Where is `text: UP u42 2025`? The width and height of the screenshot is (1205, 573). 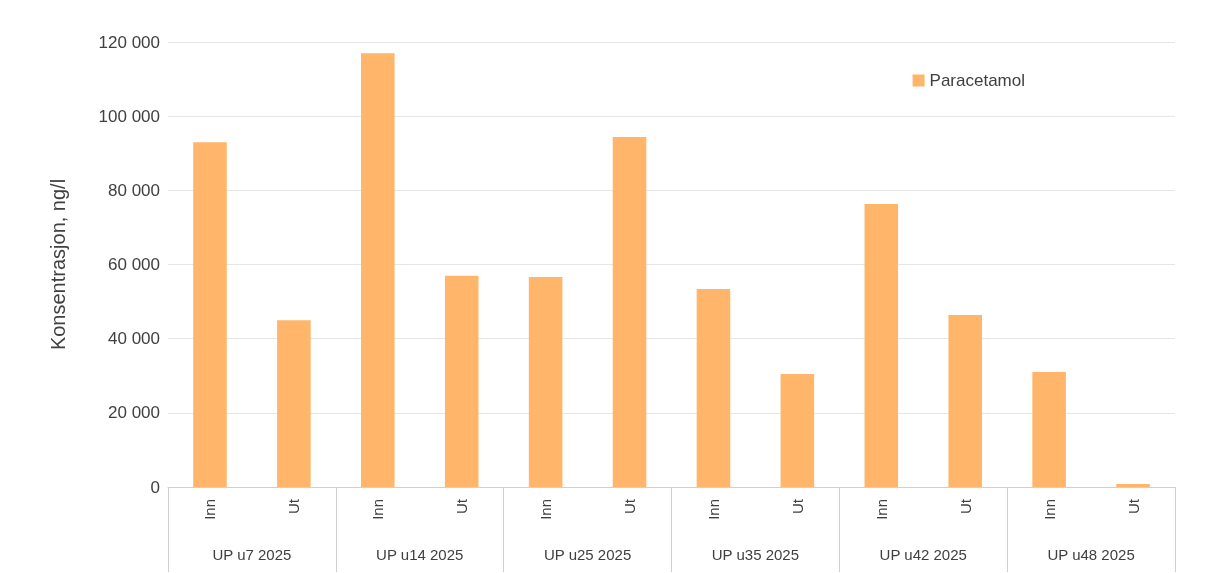
text: UP u42 2025 is located at coordinates (923, 554).